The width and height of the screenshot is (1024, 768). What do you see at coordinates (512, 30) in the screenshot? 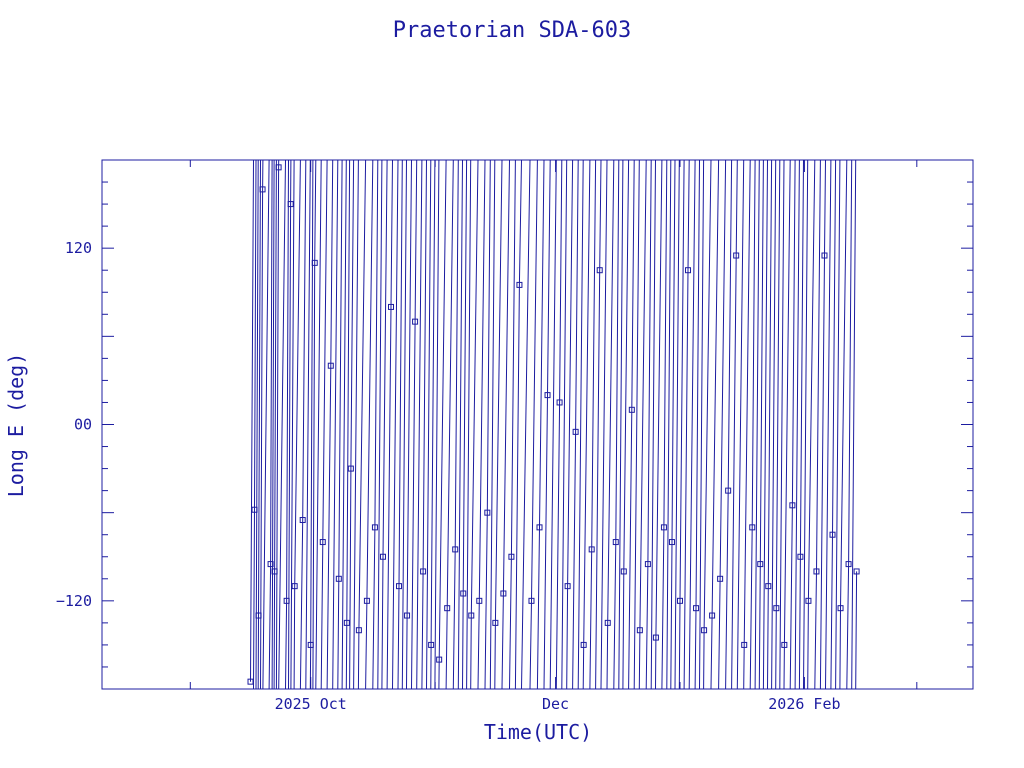
I see `chart-title: Praetorian SDA-603` at bounding box center [512, 30].